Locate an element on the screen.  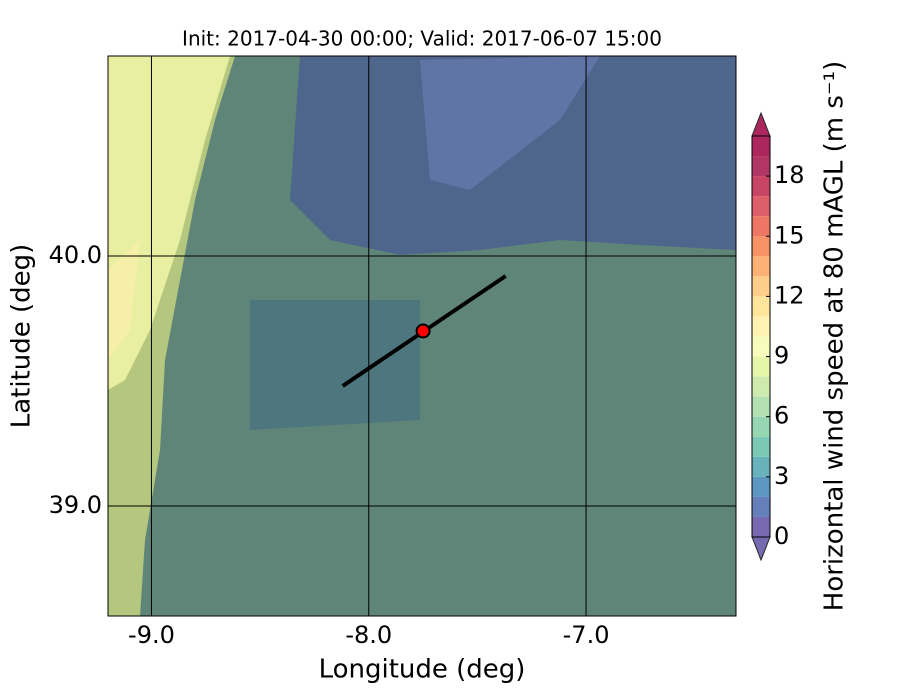
y-axis-label: Latitude (deg) is located at coordinates (22, 336).